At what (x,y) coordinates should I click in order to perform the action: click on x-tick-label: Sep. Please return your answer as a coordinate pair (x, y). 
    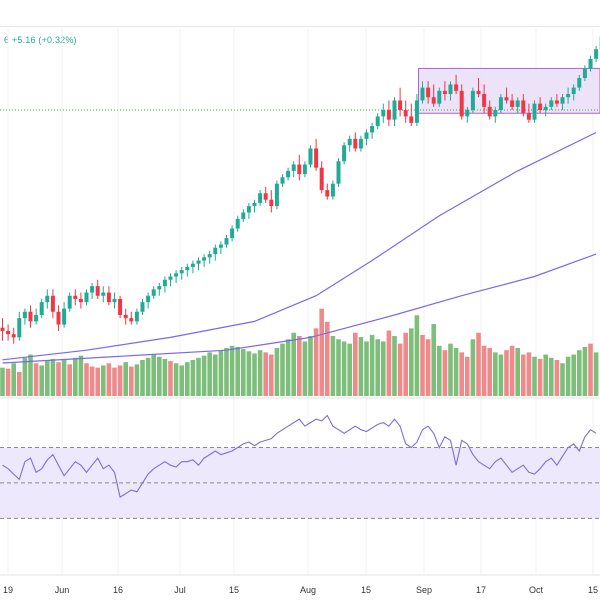
    Looking at the image, I should click on (424, 590).